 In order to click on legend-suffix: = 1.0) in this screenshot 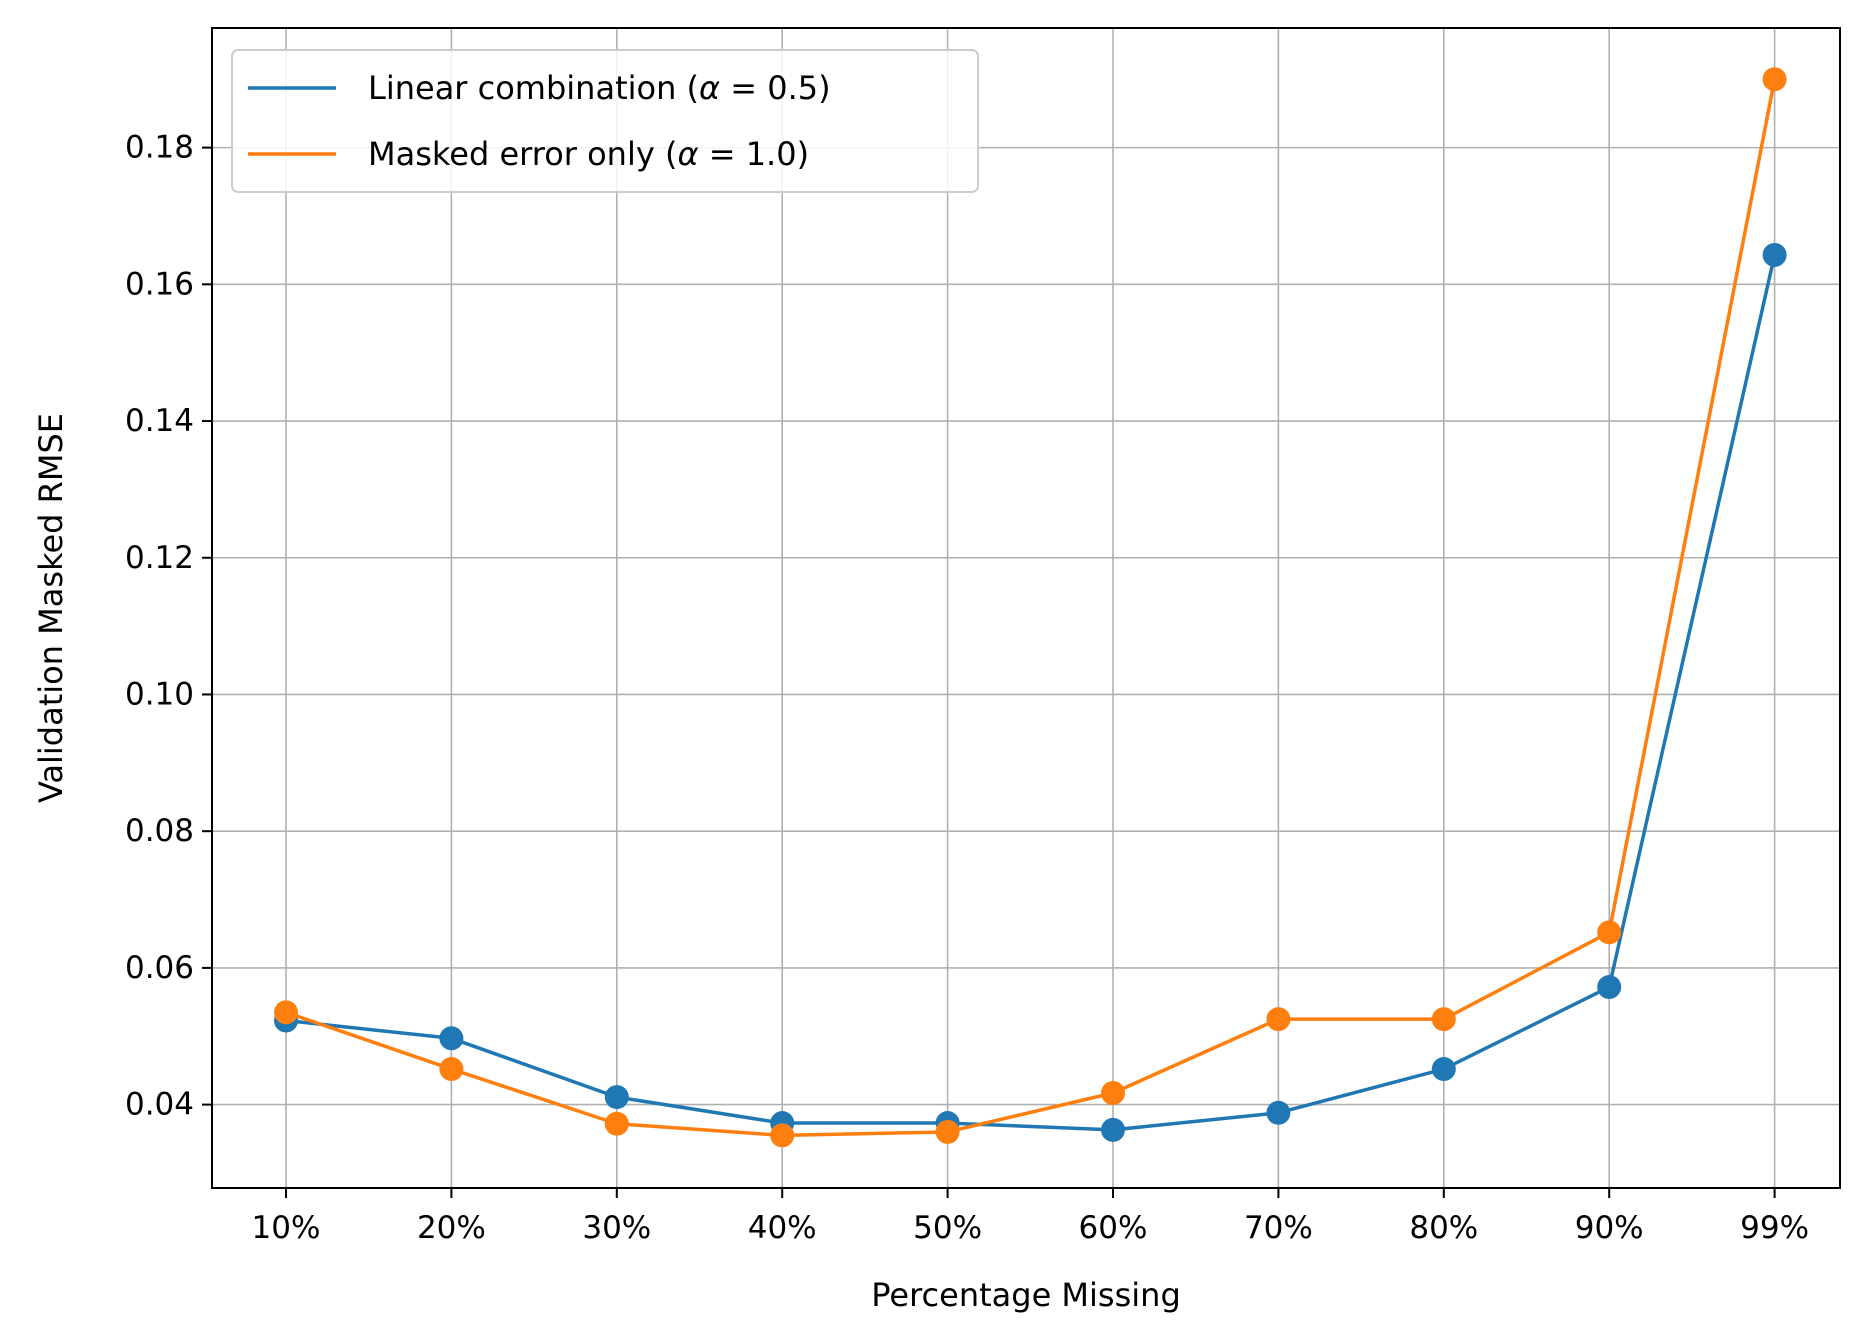, I will do `click(754, 154)`.